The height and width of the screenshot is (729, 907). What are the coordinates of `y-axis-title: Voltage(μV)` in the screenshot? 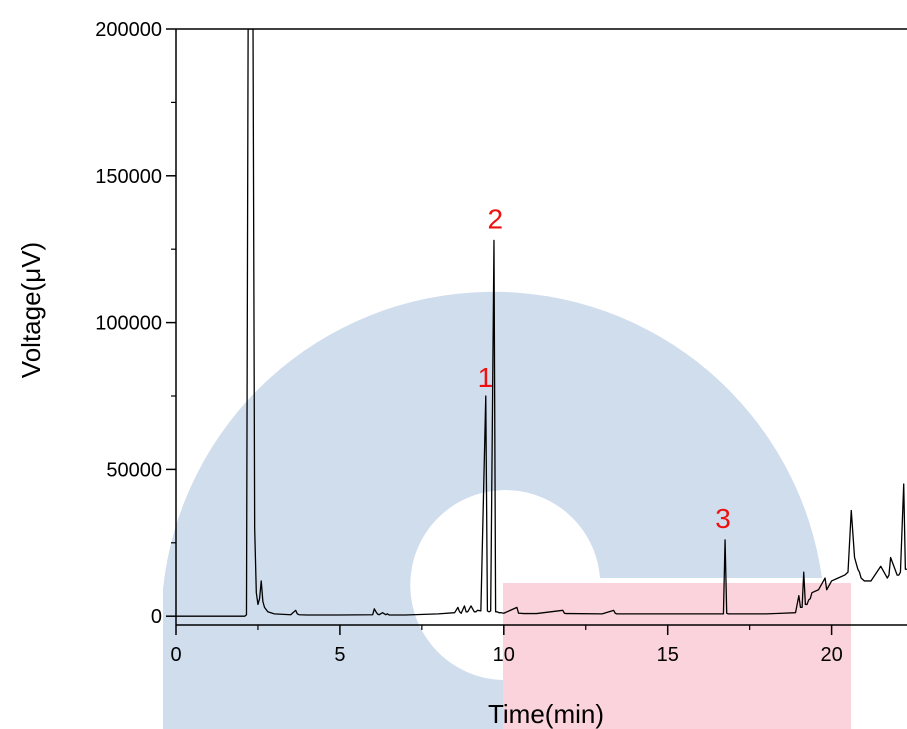 It's located at (31, 310).